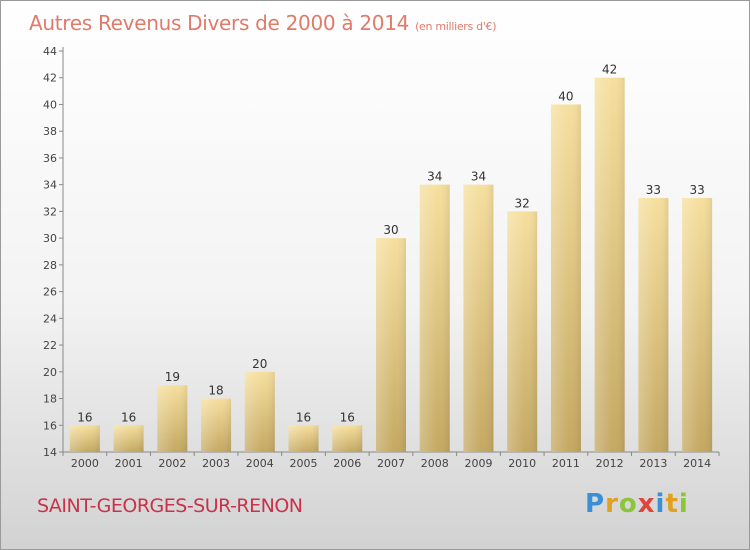 The image size is (750, 550). What do you see at coordinates (391, 463) in the screenshot?
I see `x-tick-label-2007: 2007` at bounding box center [391, 463].